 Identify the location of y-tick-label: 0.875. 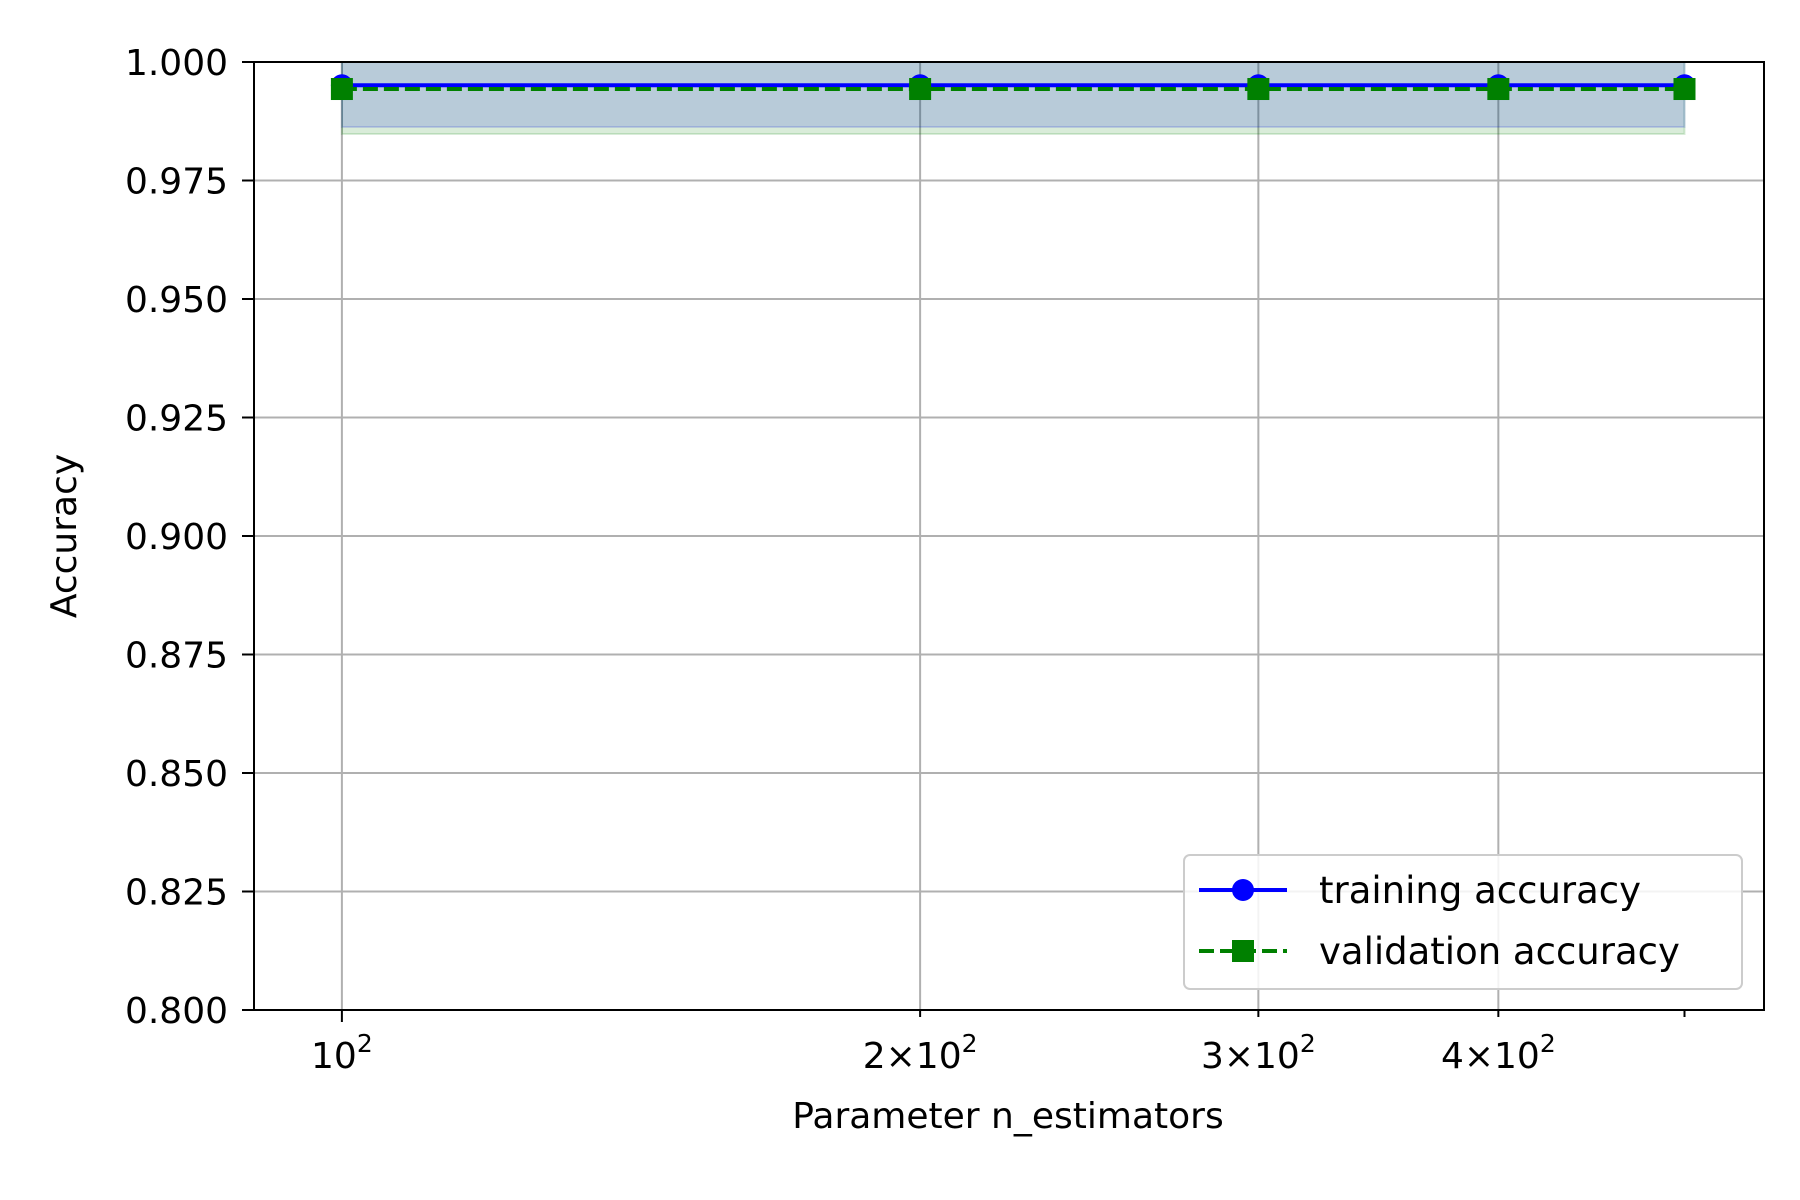
(176, 656).